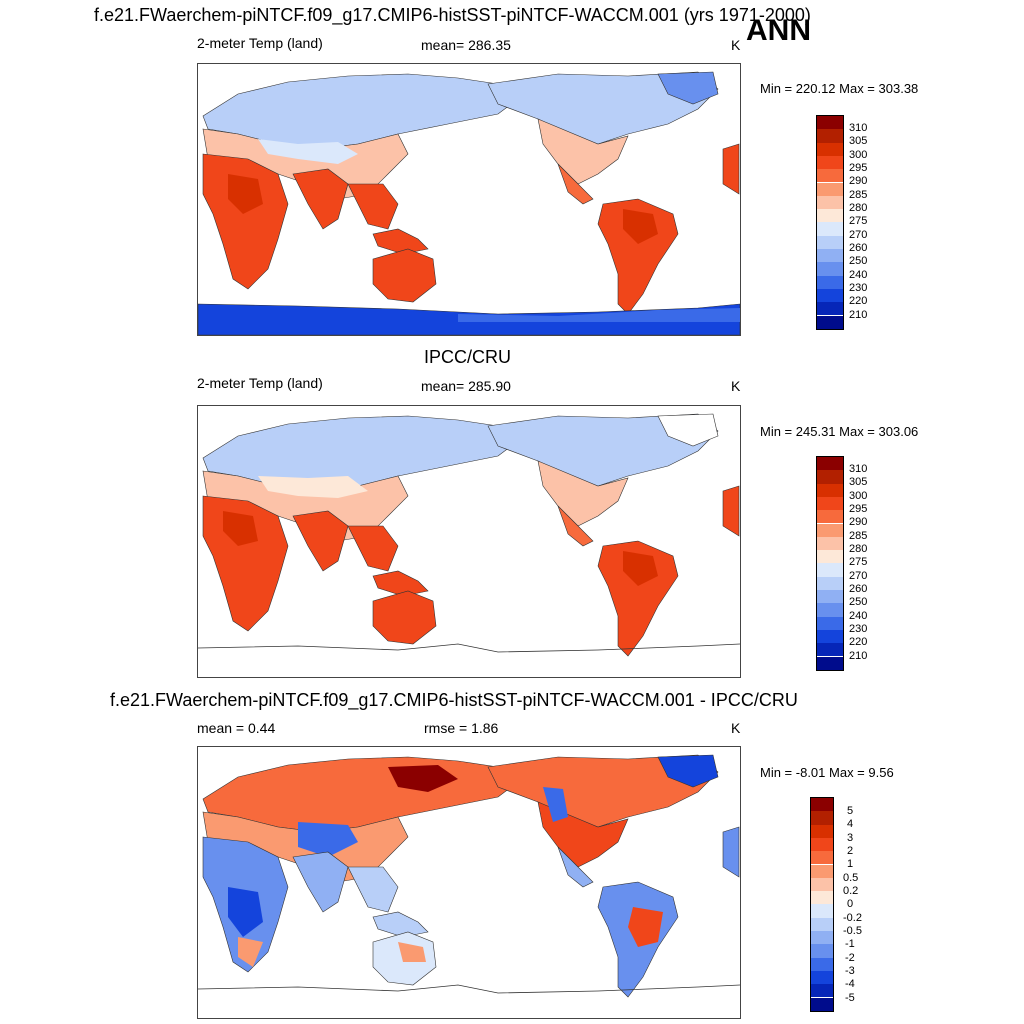 Image resolution: width=1024 pixels, height=1024 pixels. Describe the element at coordinates (469, 535) in the screenshot. I see `panel2-map-graphic` at that location.